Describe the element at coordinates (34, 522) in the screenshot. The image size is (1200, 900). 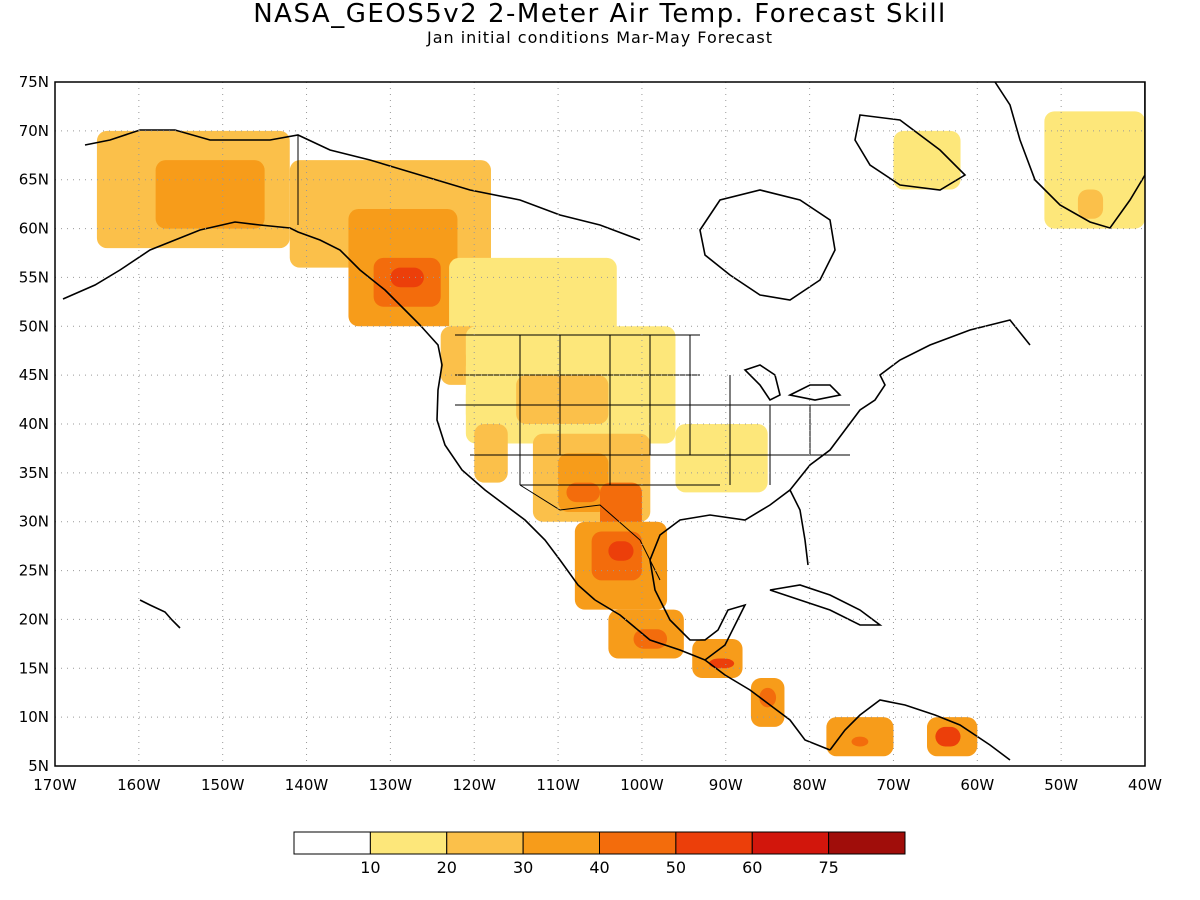
I see `y-tick-label: 30N` at that location.